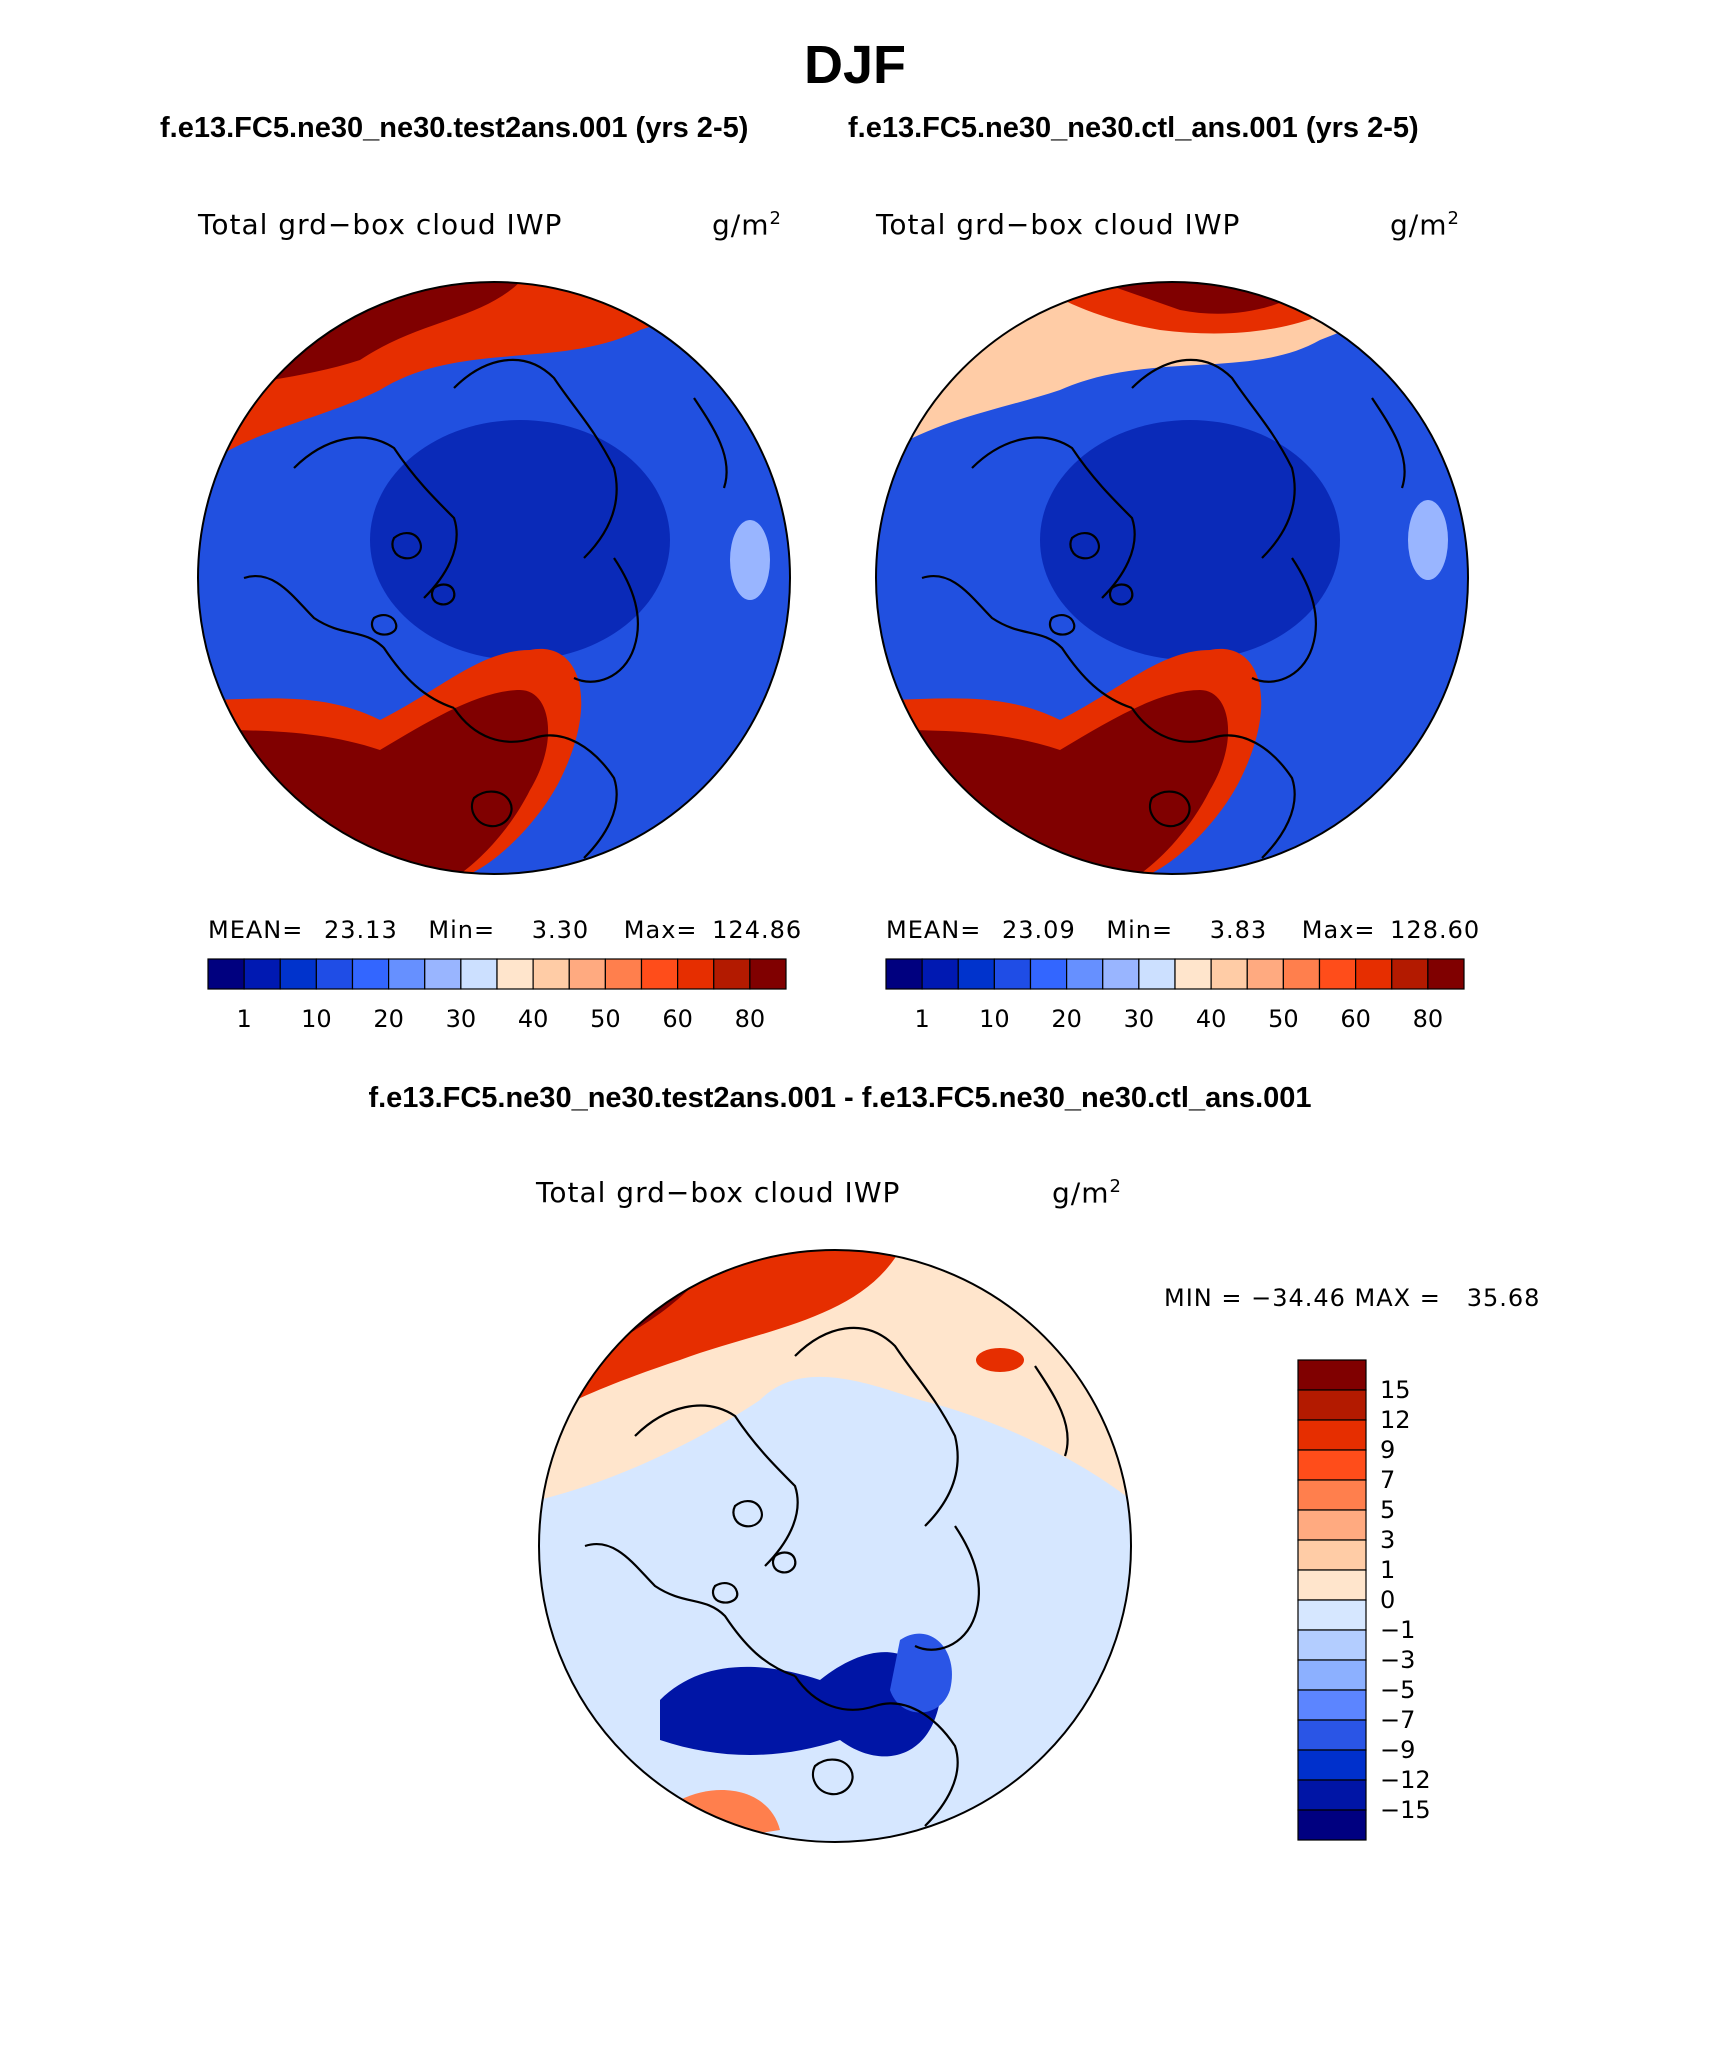  I want to click on left-colorbar-tick-label: 50, so click(605, 1019).